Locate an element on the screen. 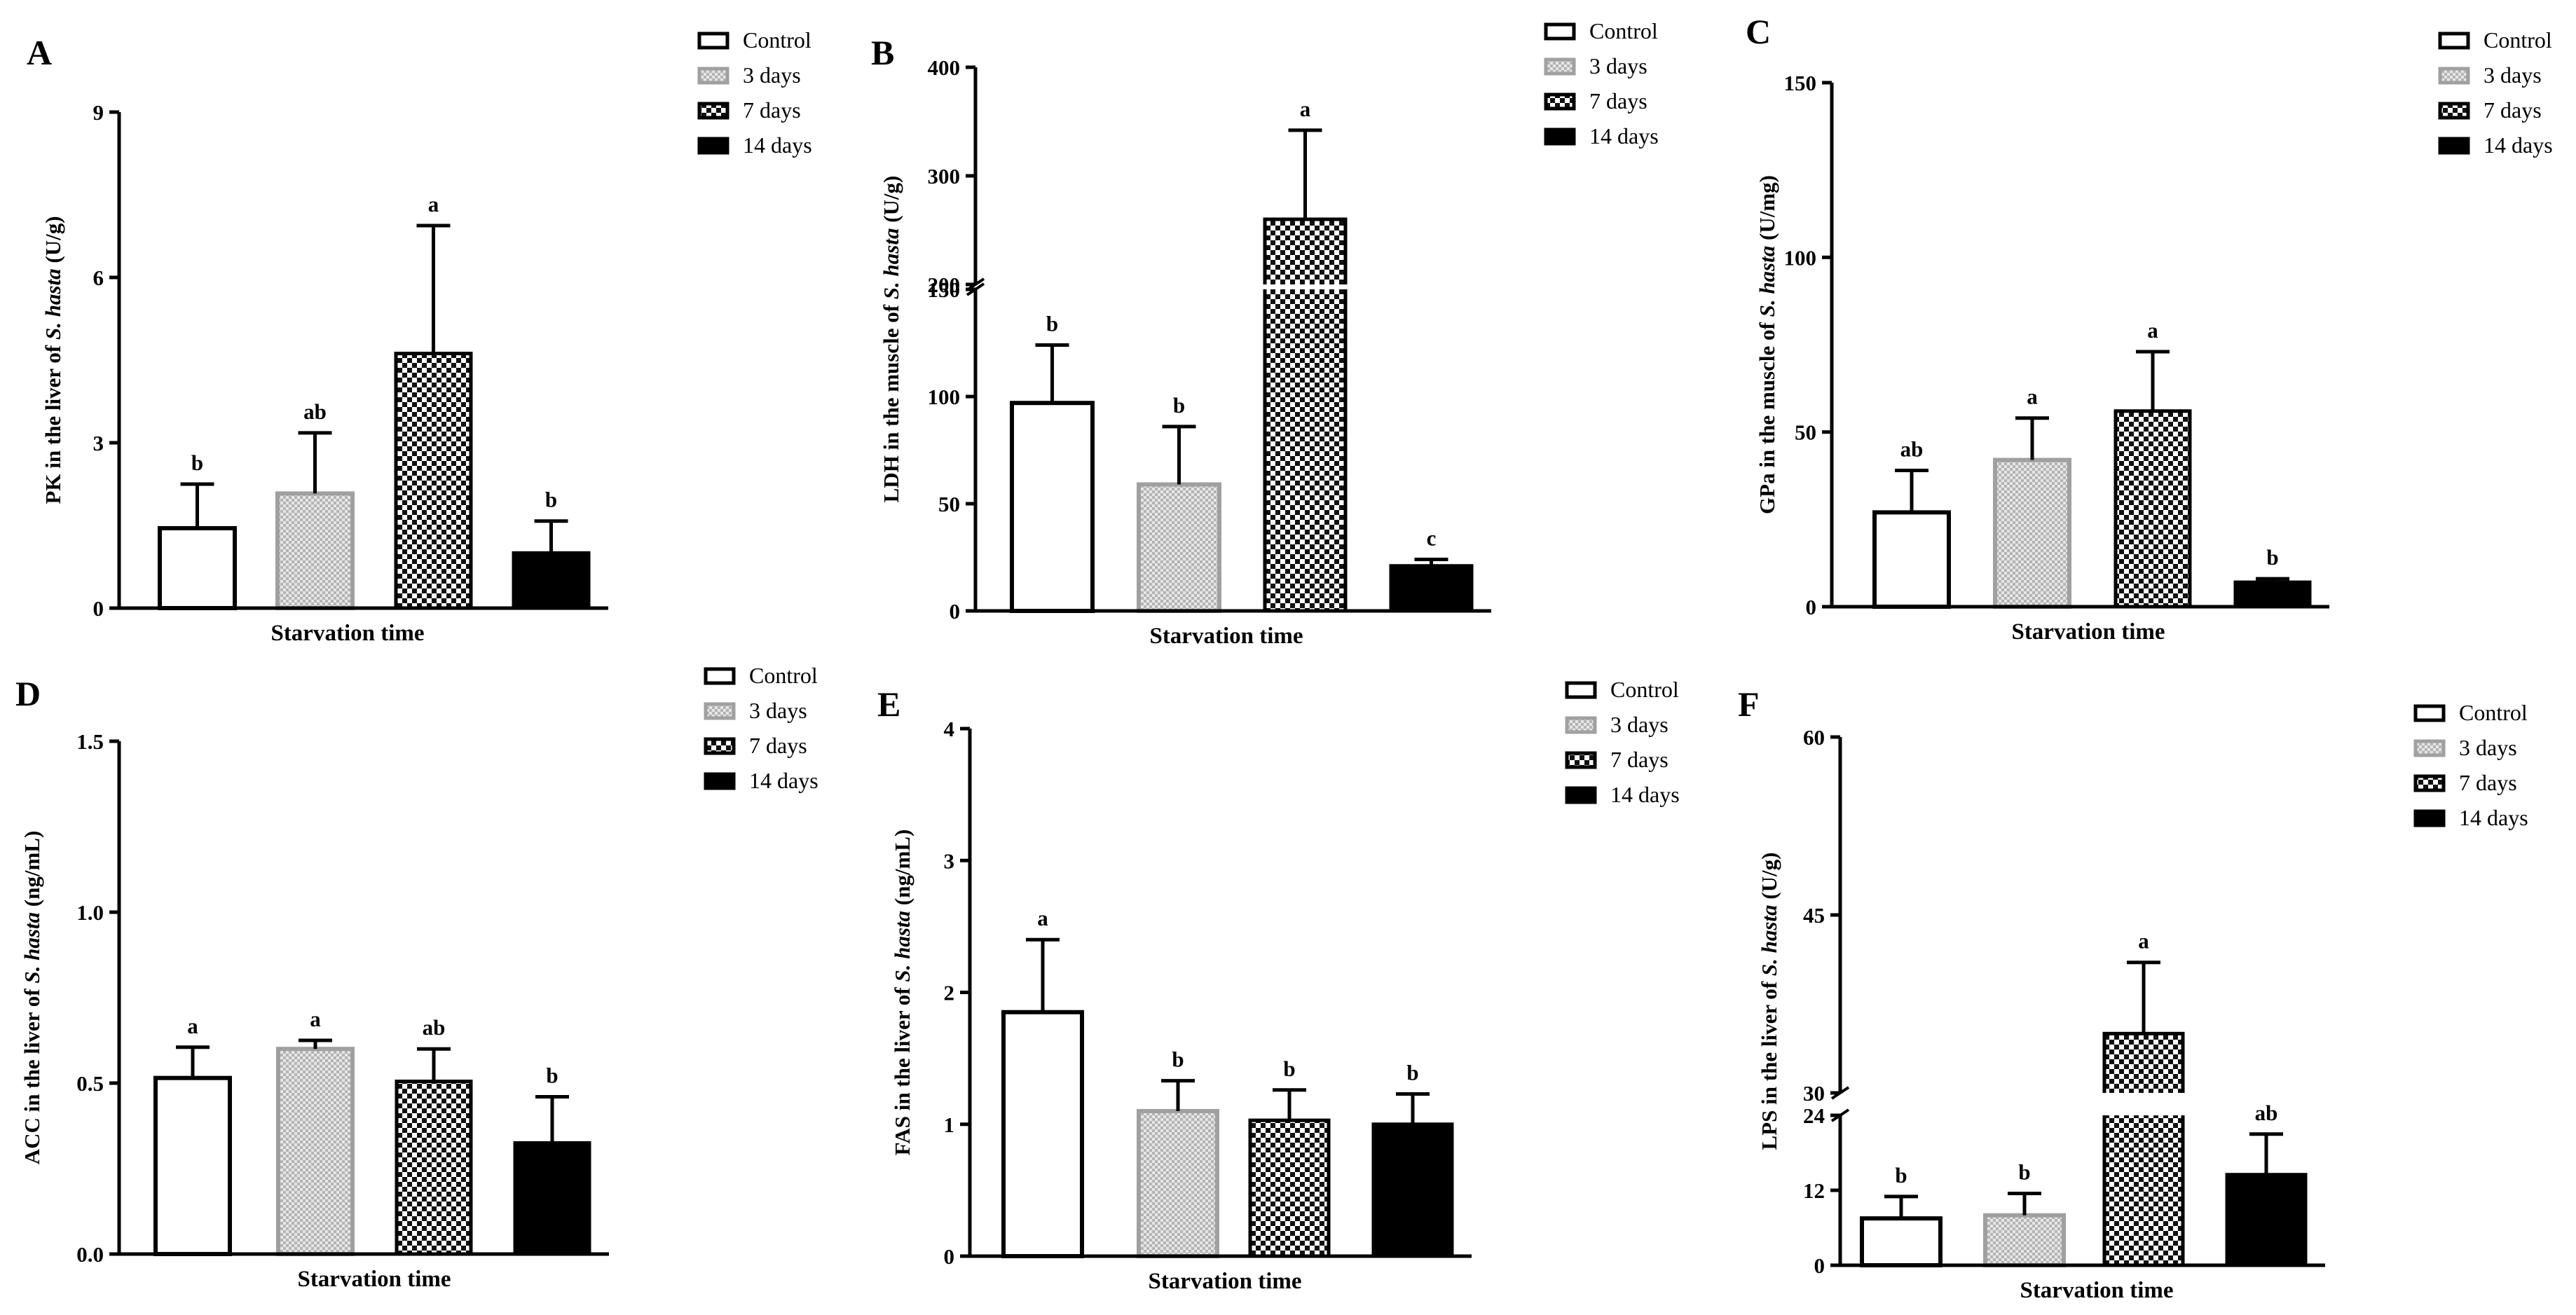  y-axis-label-a: PK in the liver of S. hasta (U/g) is located at coordinates (53, 360).